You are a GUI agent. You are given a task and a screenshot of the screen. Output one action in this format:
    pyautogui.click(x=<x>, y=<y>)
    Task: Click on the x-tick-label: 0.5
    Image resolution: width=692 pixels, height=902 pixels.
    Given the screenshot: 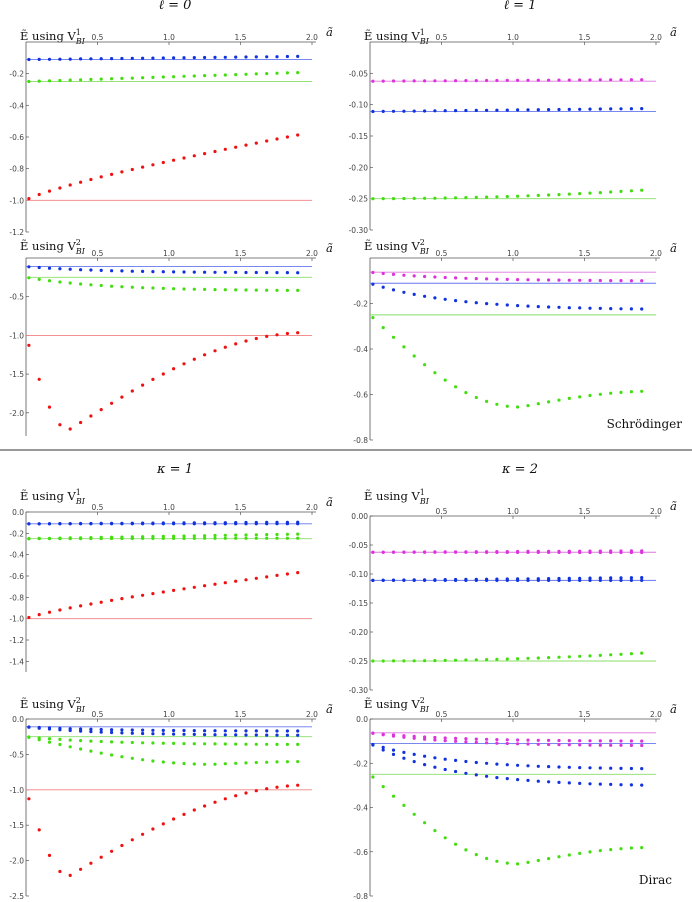 What is the action you would take?
    pyautogui.click(x=442, y=37)
    